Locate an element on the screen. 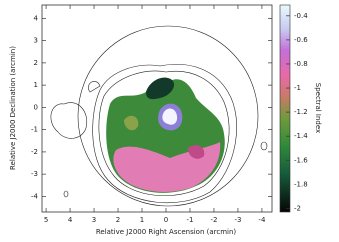 The image size is (339, 242). y-tick-label: -2 is located at coordinates (34, 152).